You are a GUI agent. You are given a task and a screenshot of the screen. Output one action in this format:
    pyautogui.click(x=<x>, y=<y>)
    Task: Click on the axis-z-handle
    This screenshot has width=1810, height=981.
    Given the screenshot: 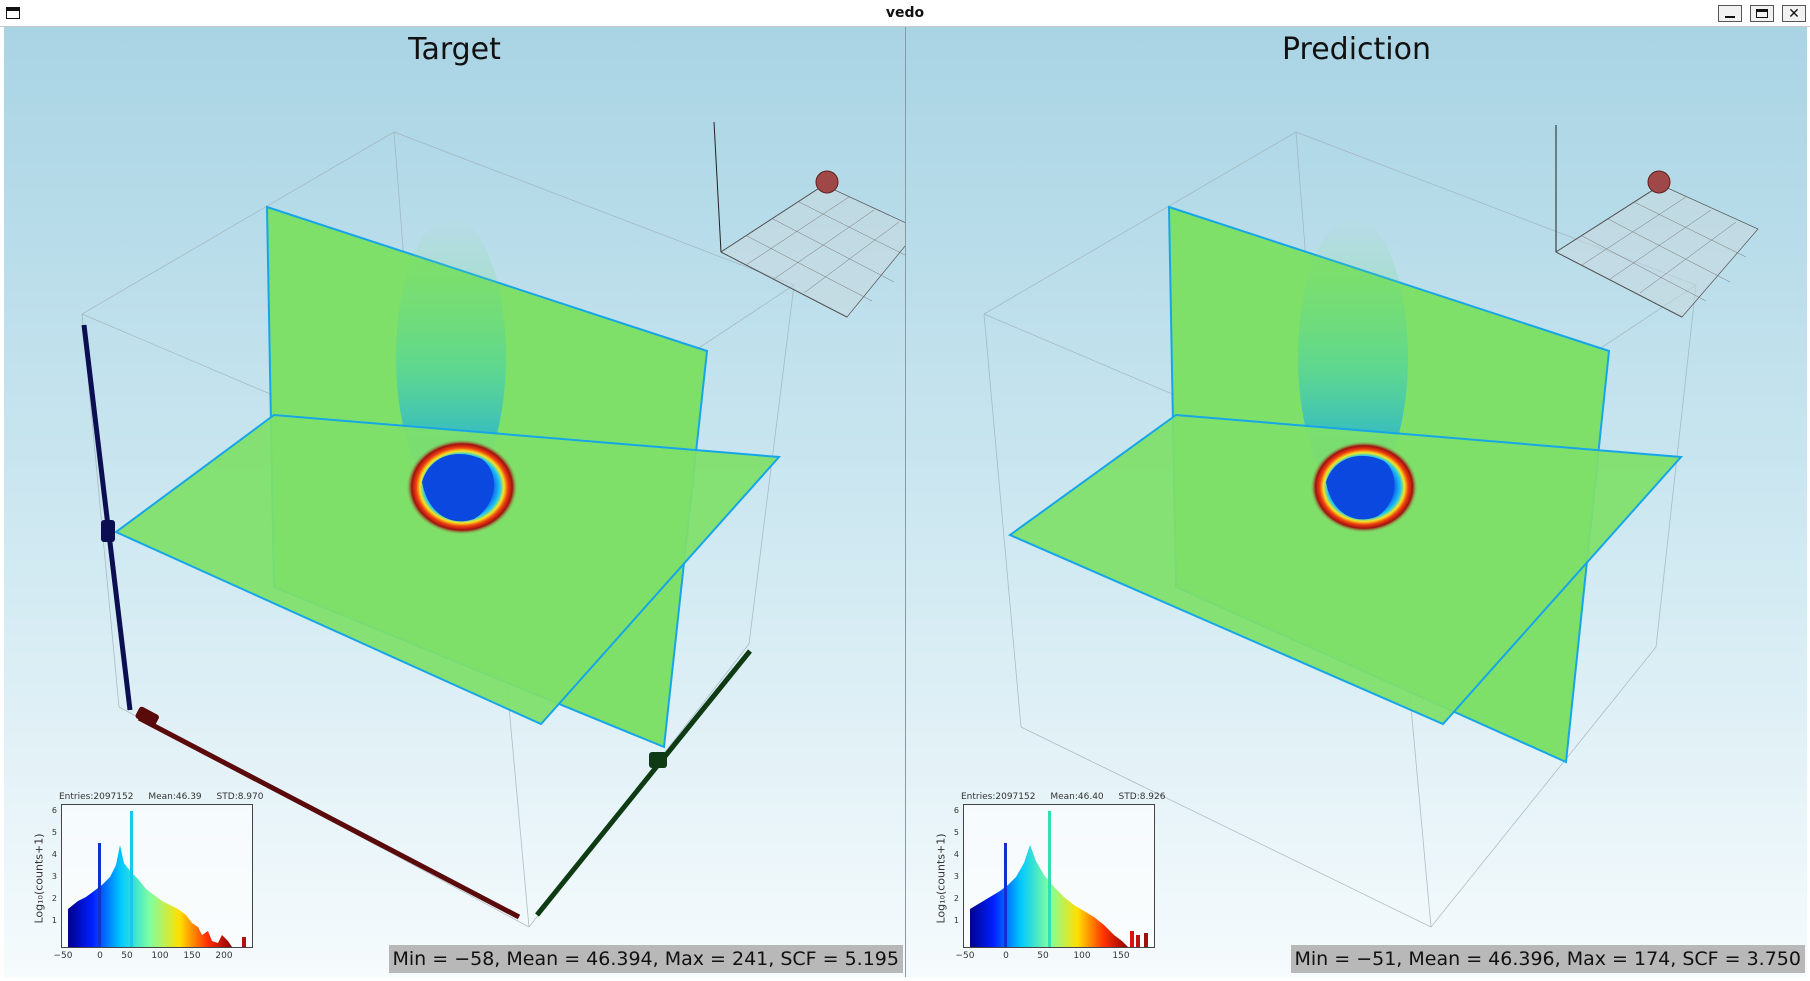 What is the action you would take?
    pyautogui.click(x=108, y=531)
    